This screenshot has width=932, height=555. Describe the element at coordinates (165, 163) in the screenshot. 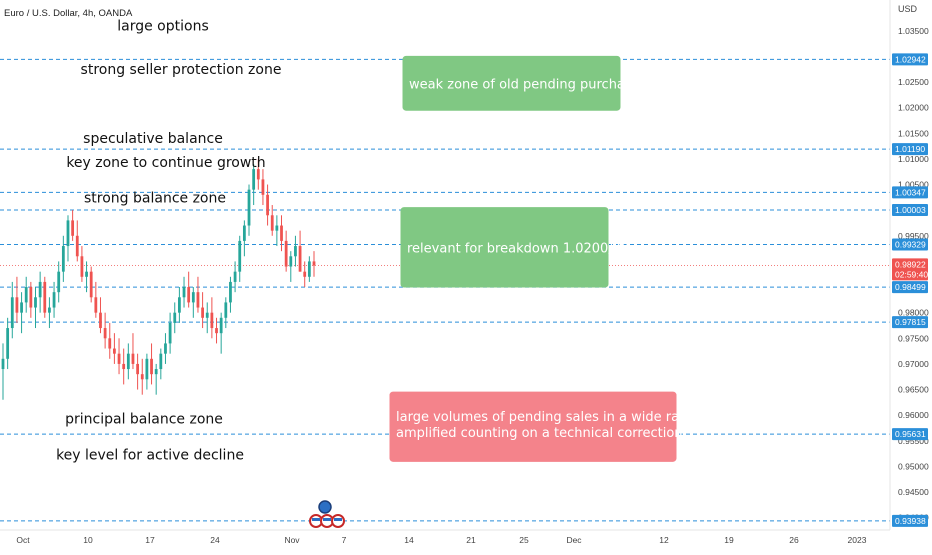

I see `chart-annotation: key zone to continue growth` at that location.